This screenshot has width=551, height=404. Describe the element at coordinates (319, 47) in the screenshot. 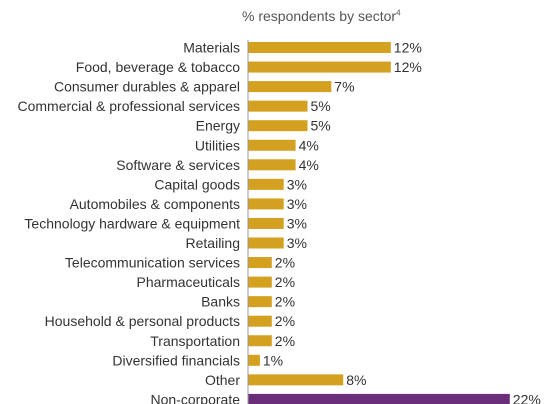

I see `bar-materials` at that location.